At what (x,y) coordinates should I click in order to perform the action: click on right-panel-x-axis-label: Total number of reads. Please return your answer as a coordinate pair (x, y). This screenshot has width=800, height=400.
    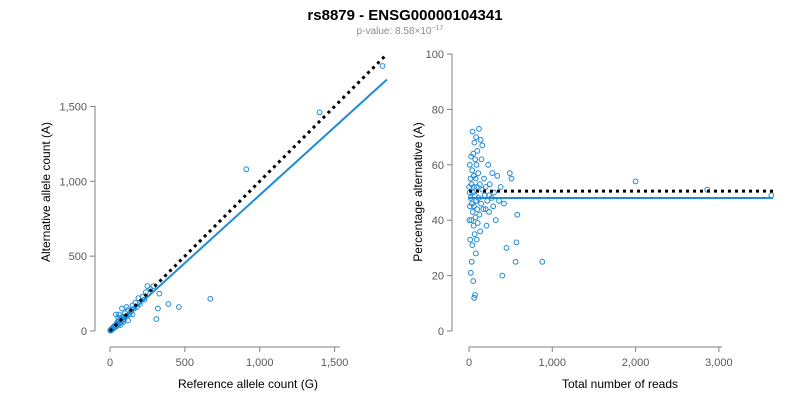
    Looking at the image, I should click on (620, 384).